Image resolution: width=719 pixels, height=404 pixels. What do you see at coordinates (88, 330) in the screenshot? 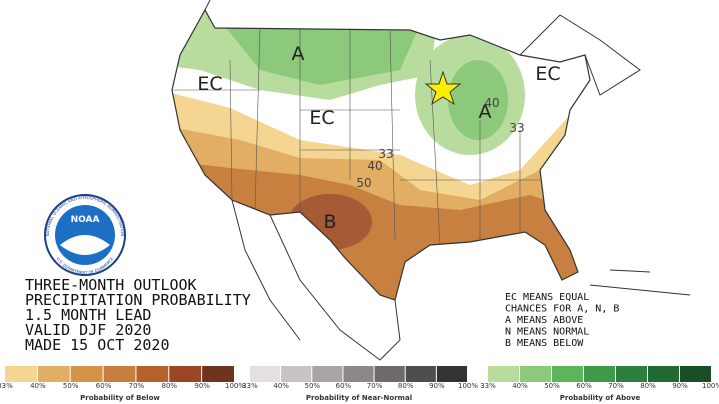
I see `title-line: VALID DJF 2020` at bounding box center [88, 330].